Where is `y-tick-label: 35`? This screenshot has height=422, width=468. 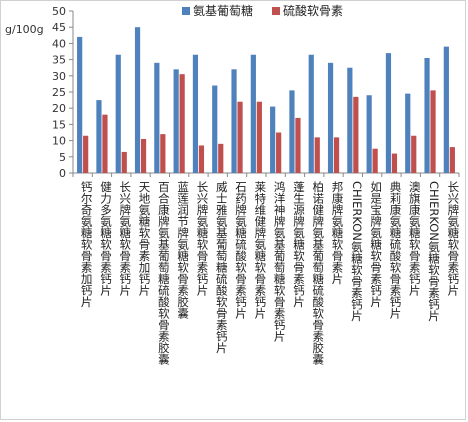 y-tick-label: 35 is located at coordinates (59, 60).